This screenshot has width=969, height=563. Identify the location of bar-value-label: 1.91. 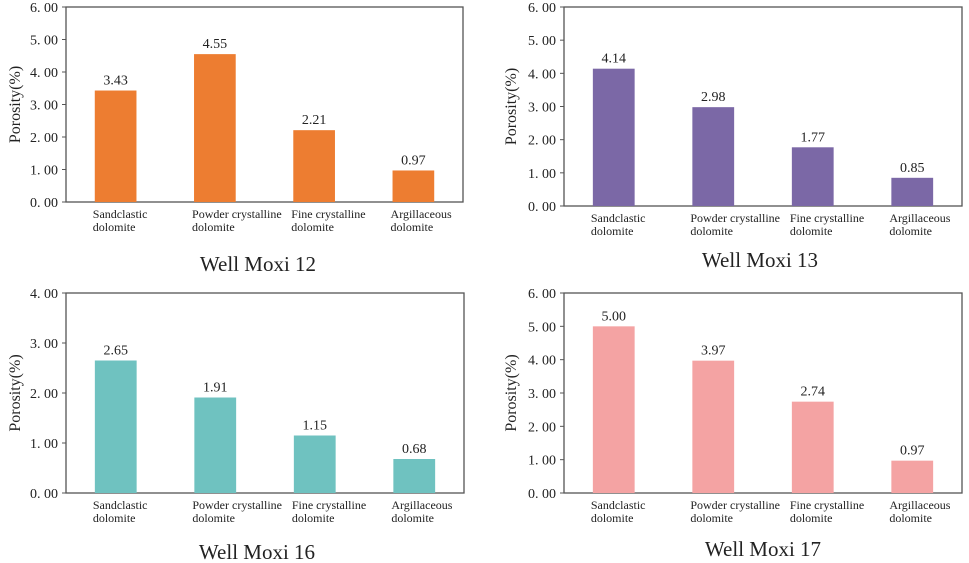
(215, 388).